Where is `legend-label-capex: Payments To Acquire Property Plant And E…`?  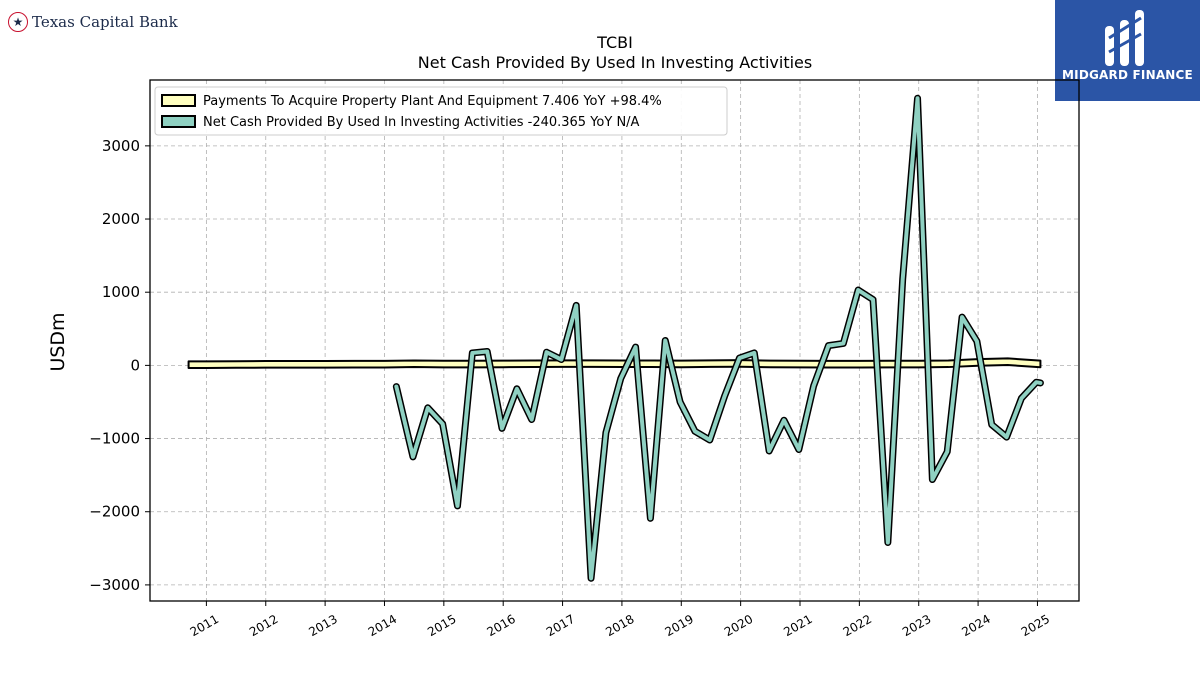
legend-label-capex: Payments To Acquire Property Plant And E… is located at coordinates (432, 101).